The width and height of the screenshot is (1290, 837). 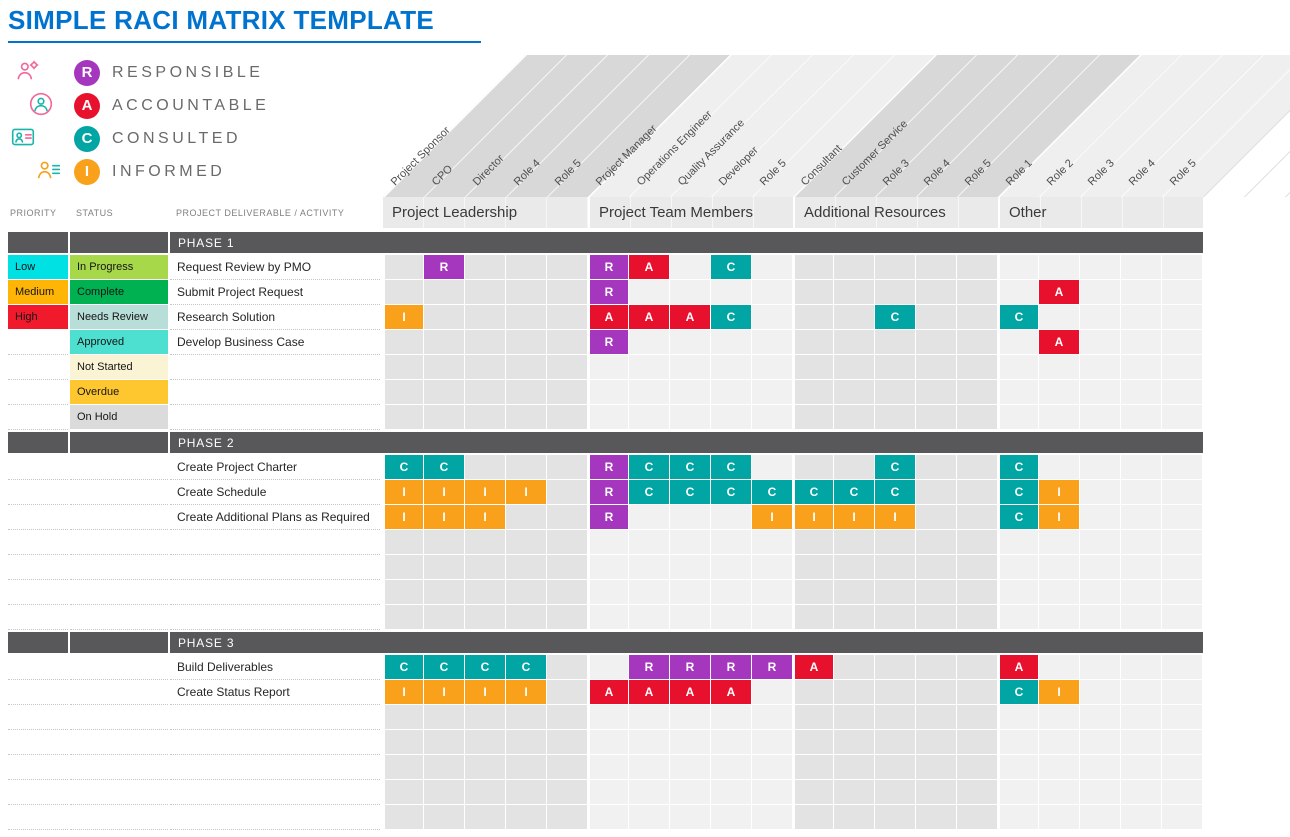 What do you see at coordinates (686, 442) in the screenshot?
I see `phase-row: PHASE 2` at bounding box center [686, 442].